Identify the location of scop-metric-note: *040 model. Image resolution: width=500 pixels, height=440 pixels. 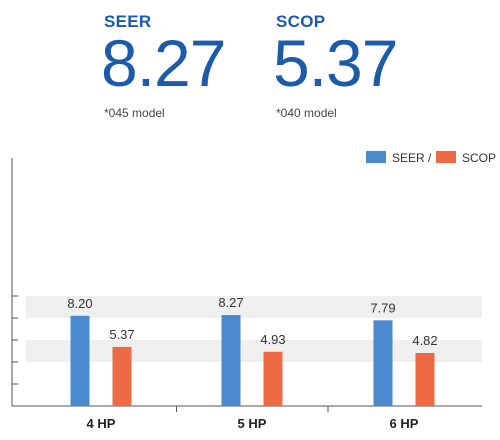
(306, 113).